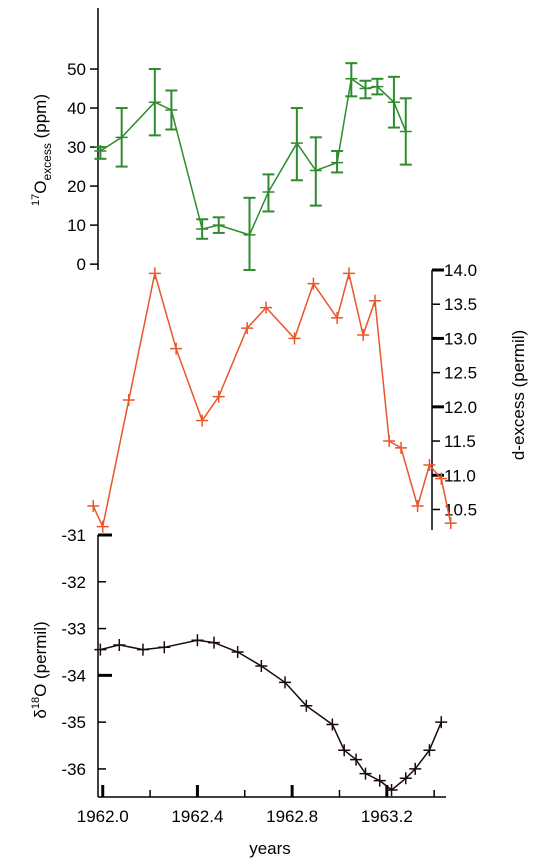 The width and height of the screenshot is (545, 864). I want to click on d18o-ytick-label: -31, so click(73, 535).